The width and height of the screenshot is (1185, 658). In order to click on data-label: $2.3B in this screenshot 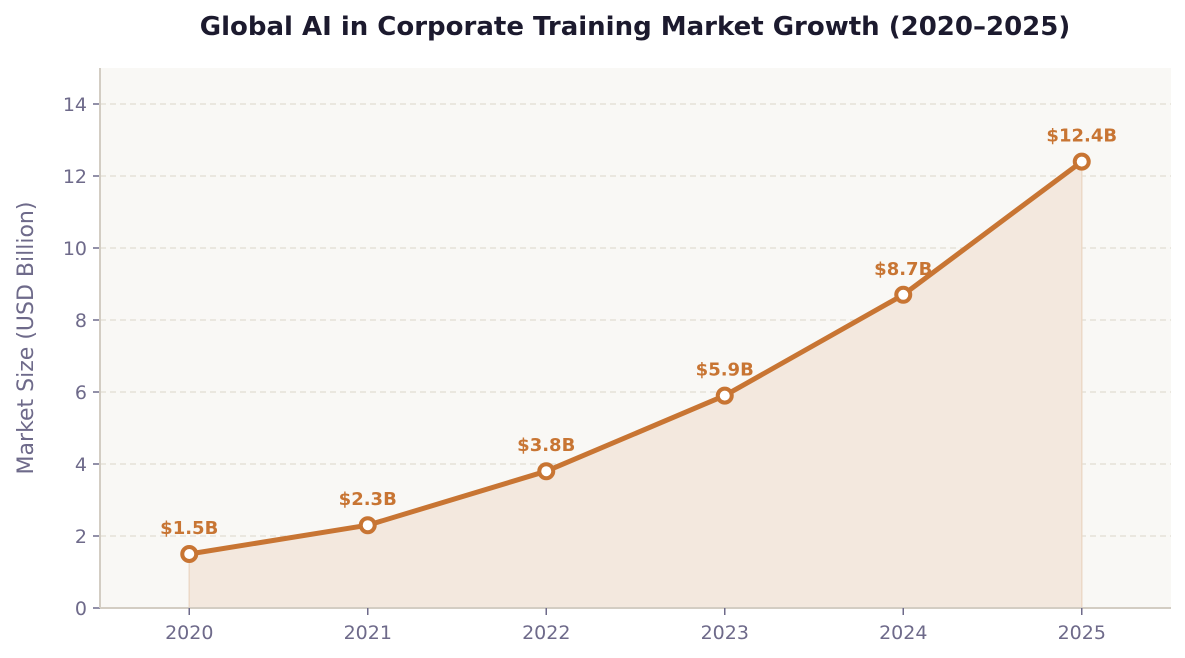, I will do `click(368, 499)`.